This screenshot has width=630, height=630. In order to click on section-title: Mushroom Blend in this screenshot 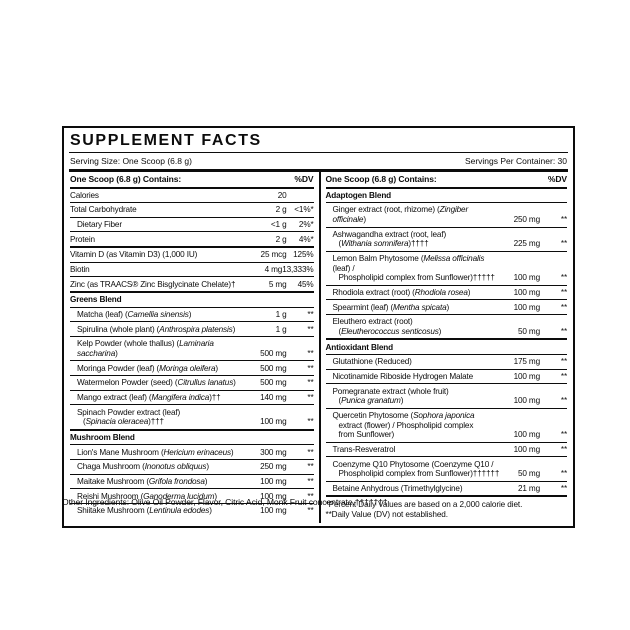, I will do `click(102, 437)`.